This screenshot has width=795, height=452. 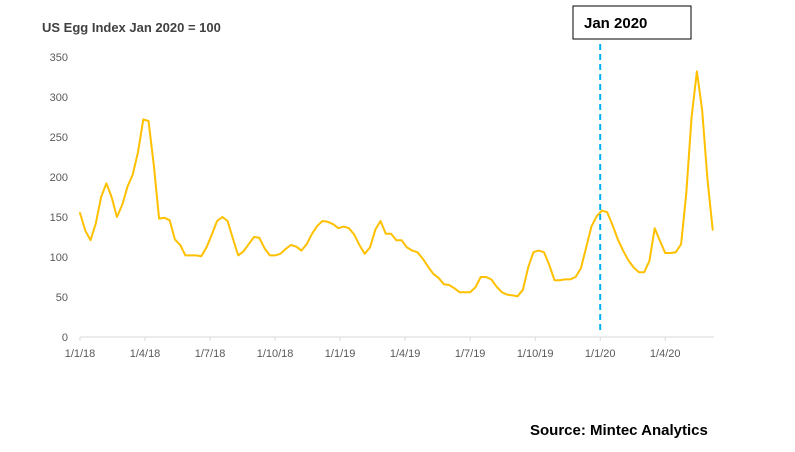 I want to click on source-label: Source: Mintec Analytics, so click(x=619, y=430).